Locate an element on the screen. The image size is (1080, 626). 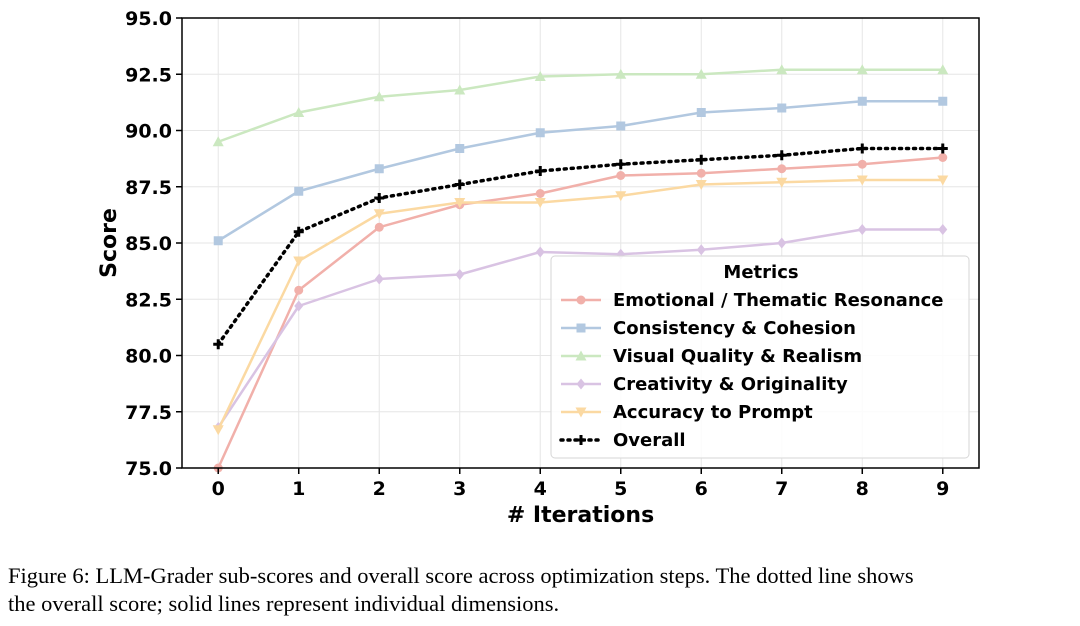
y-tick-label: 95.0 is located at coordinates (148, 19).